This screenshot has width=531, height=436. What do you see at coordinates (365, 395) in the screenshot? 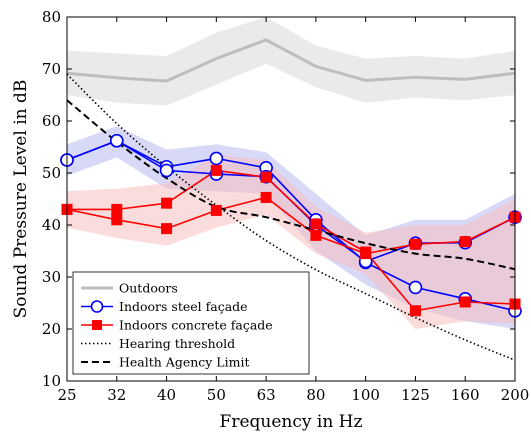
I see `x-tick-label: 100` at bounding box center [365, 395].